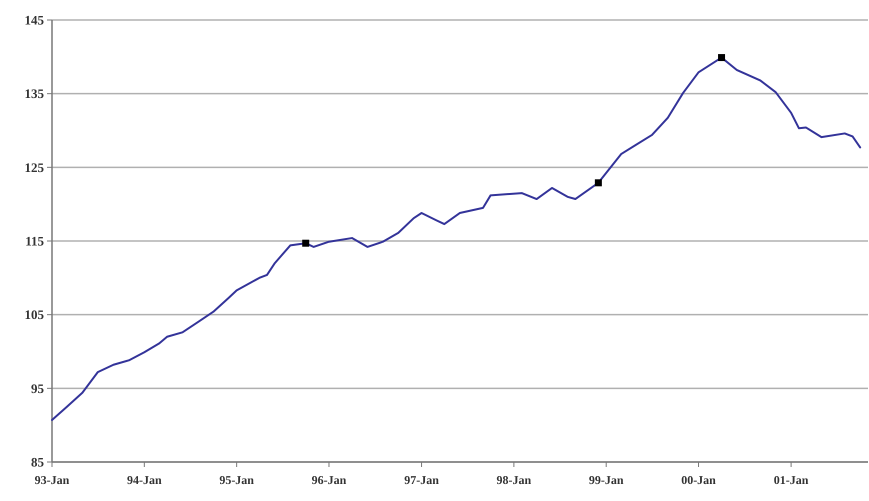 The width and height of the screenshot is (869, 501). What do you see at coordinates (34, 314) in the screenshot?
I see `y-tick-label: 105` at bounding box center [34, 314].